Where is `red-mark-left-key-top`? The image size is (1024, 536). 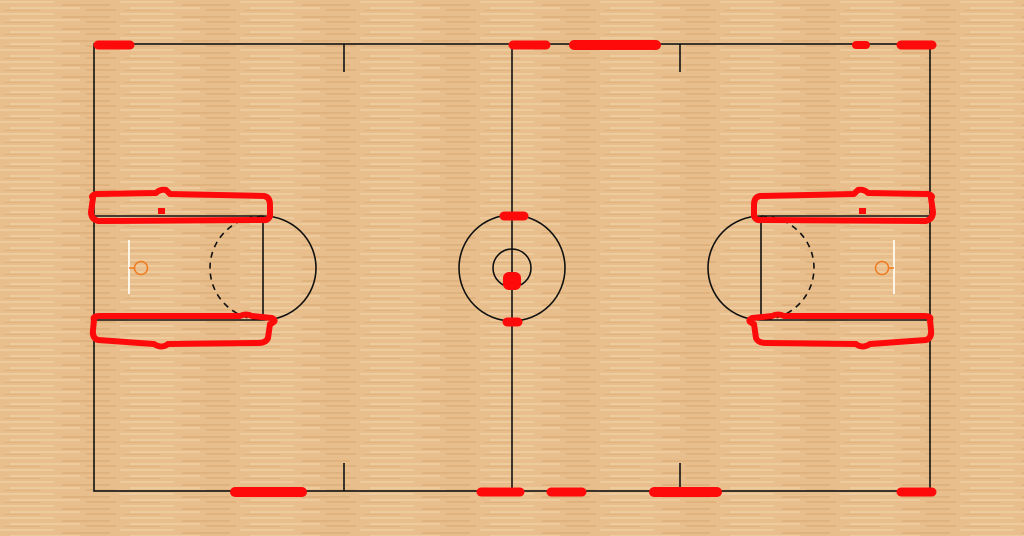 red-mark-left-key-top is located at coordinates (180, 205).